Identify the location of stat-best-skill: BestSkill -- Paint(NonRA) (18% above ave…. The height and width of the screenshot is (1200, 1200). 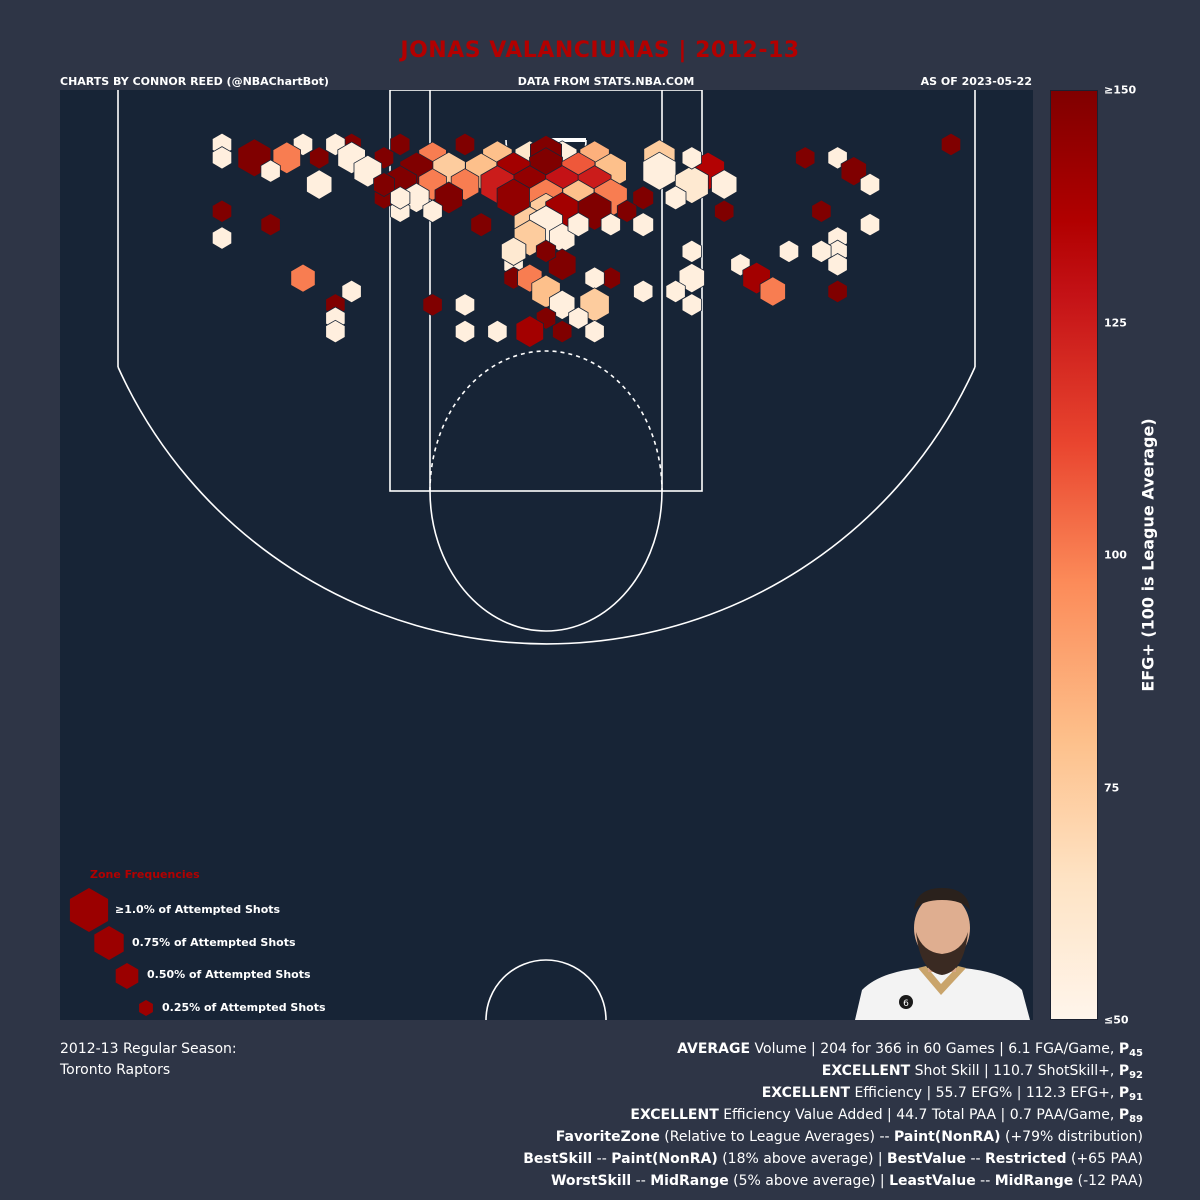
(833, 1159).